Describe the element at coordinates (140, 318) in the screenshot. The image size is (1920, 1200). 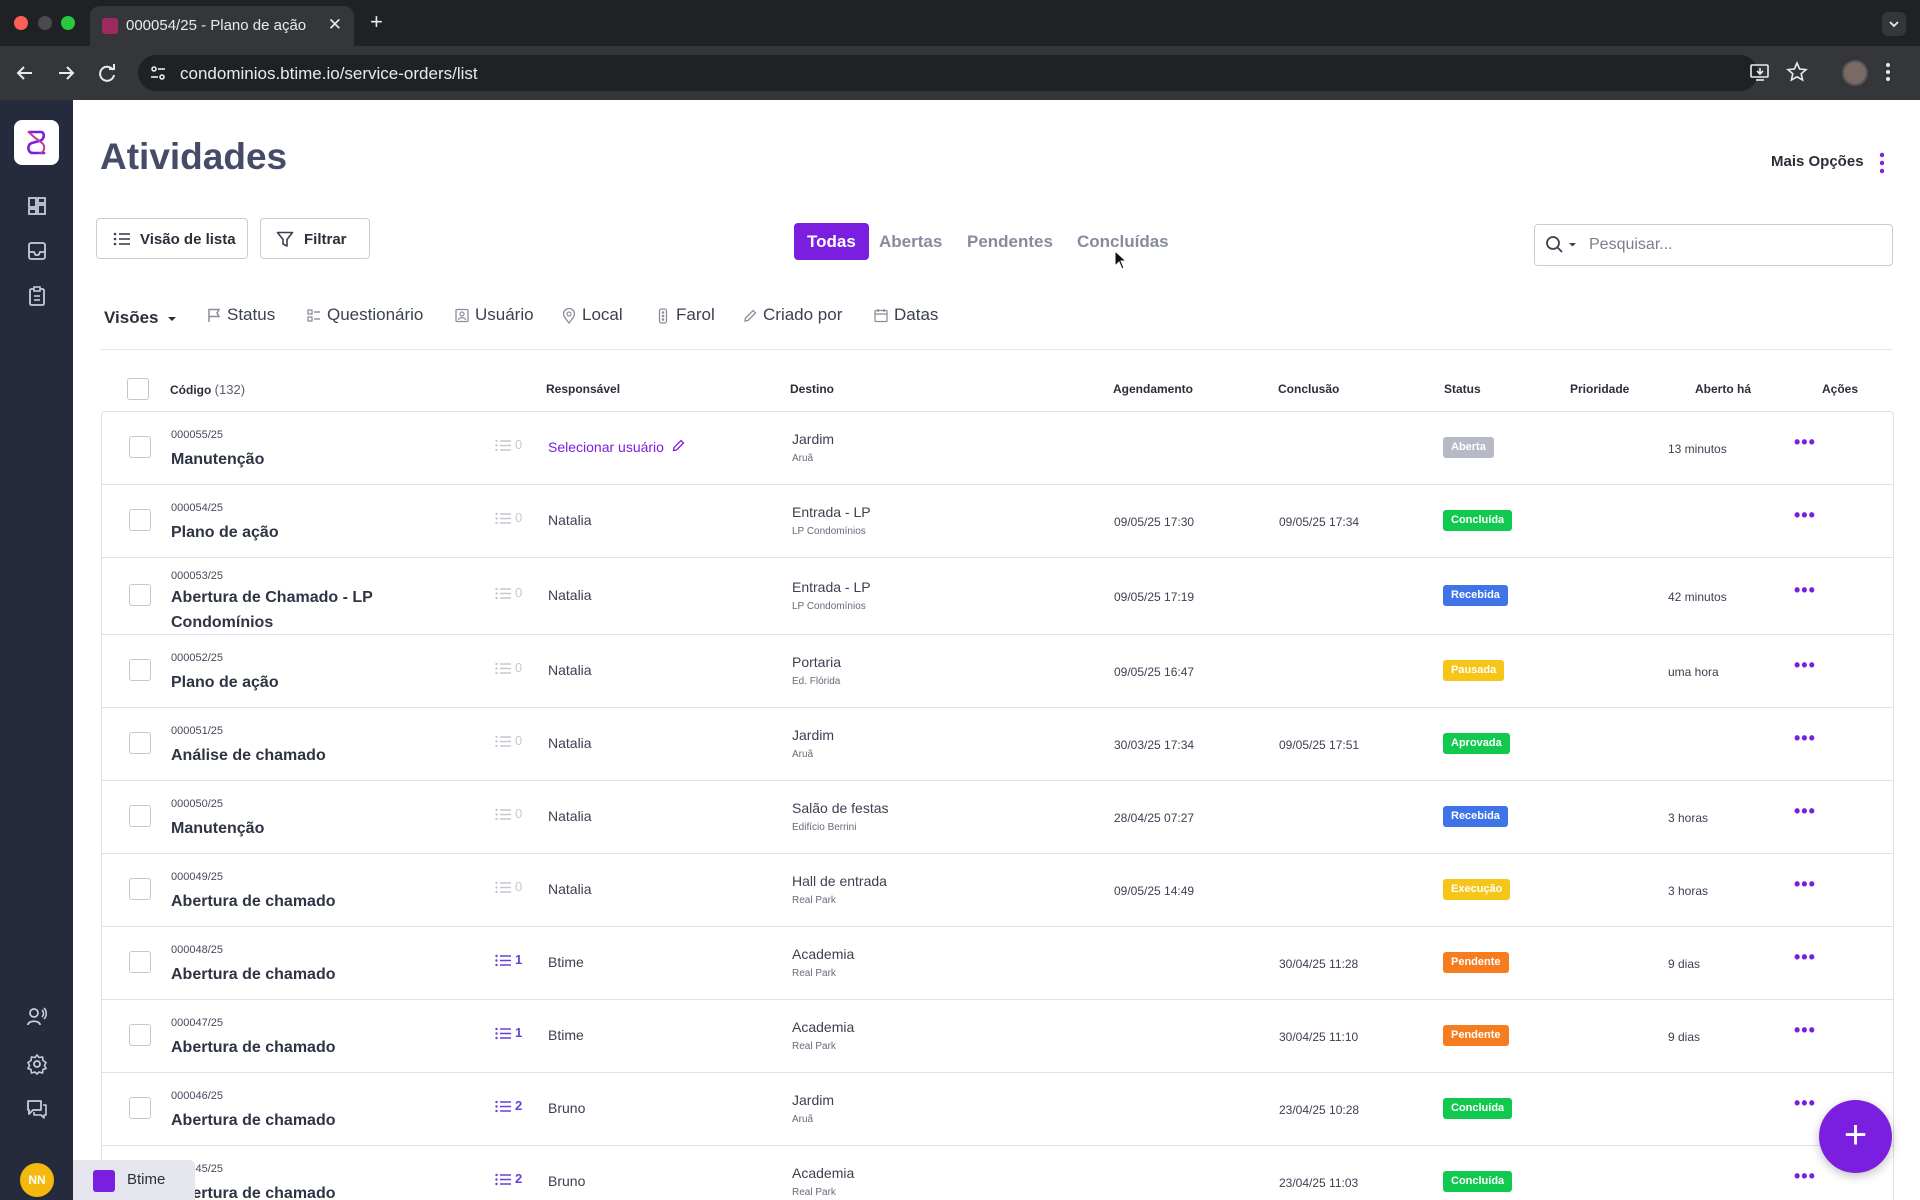
I see `views-dropdown: Visões` at that location.